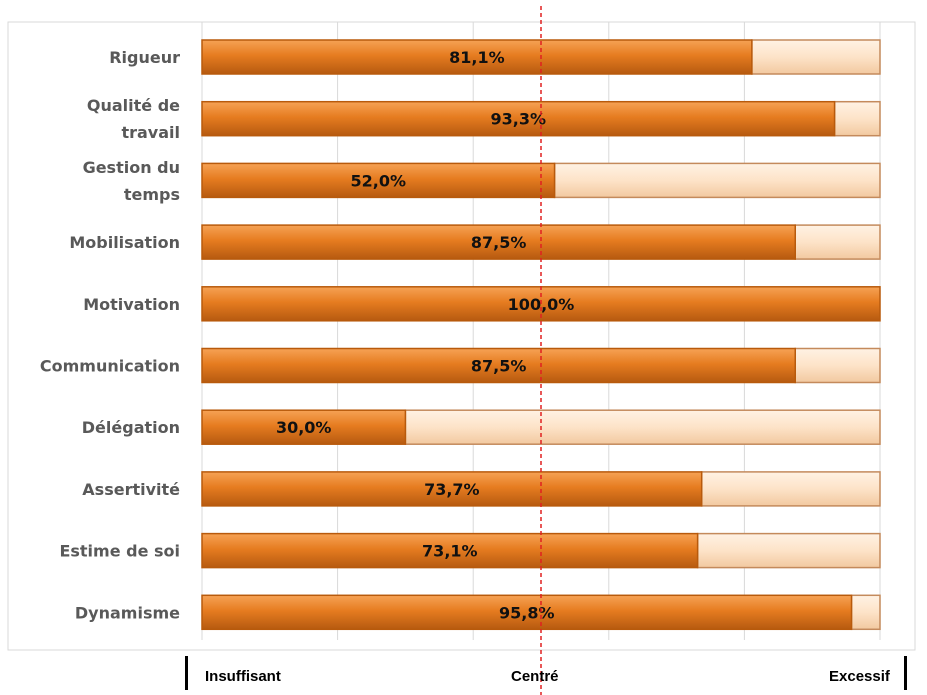  Describe the element at coordinates (131, 489) in the screenshot. I see `category-label: Assertivité` at that location.